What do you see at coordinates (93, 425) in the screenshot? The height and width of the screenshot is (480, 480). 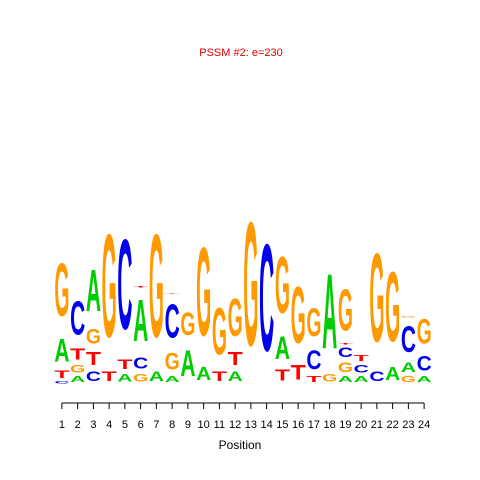 I see `x-tick-label: 3` at bounding box center [93, 425].